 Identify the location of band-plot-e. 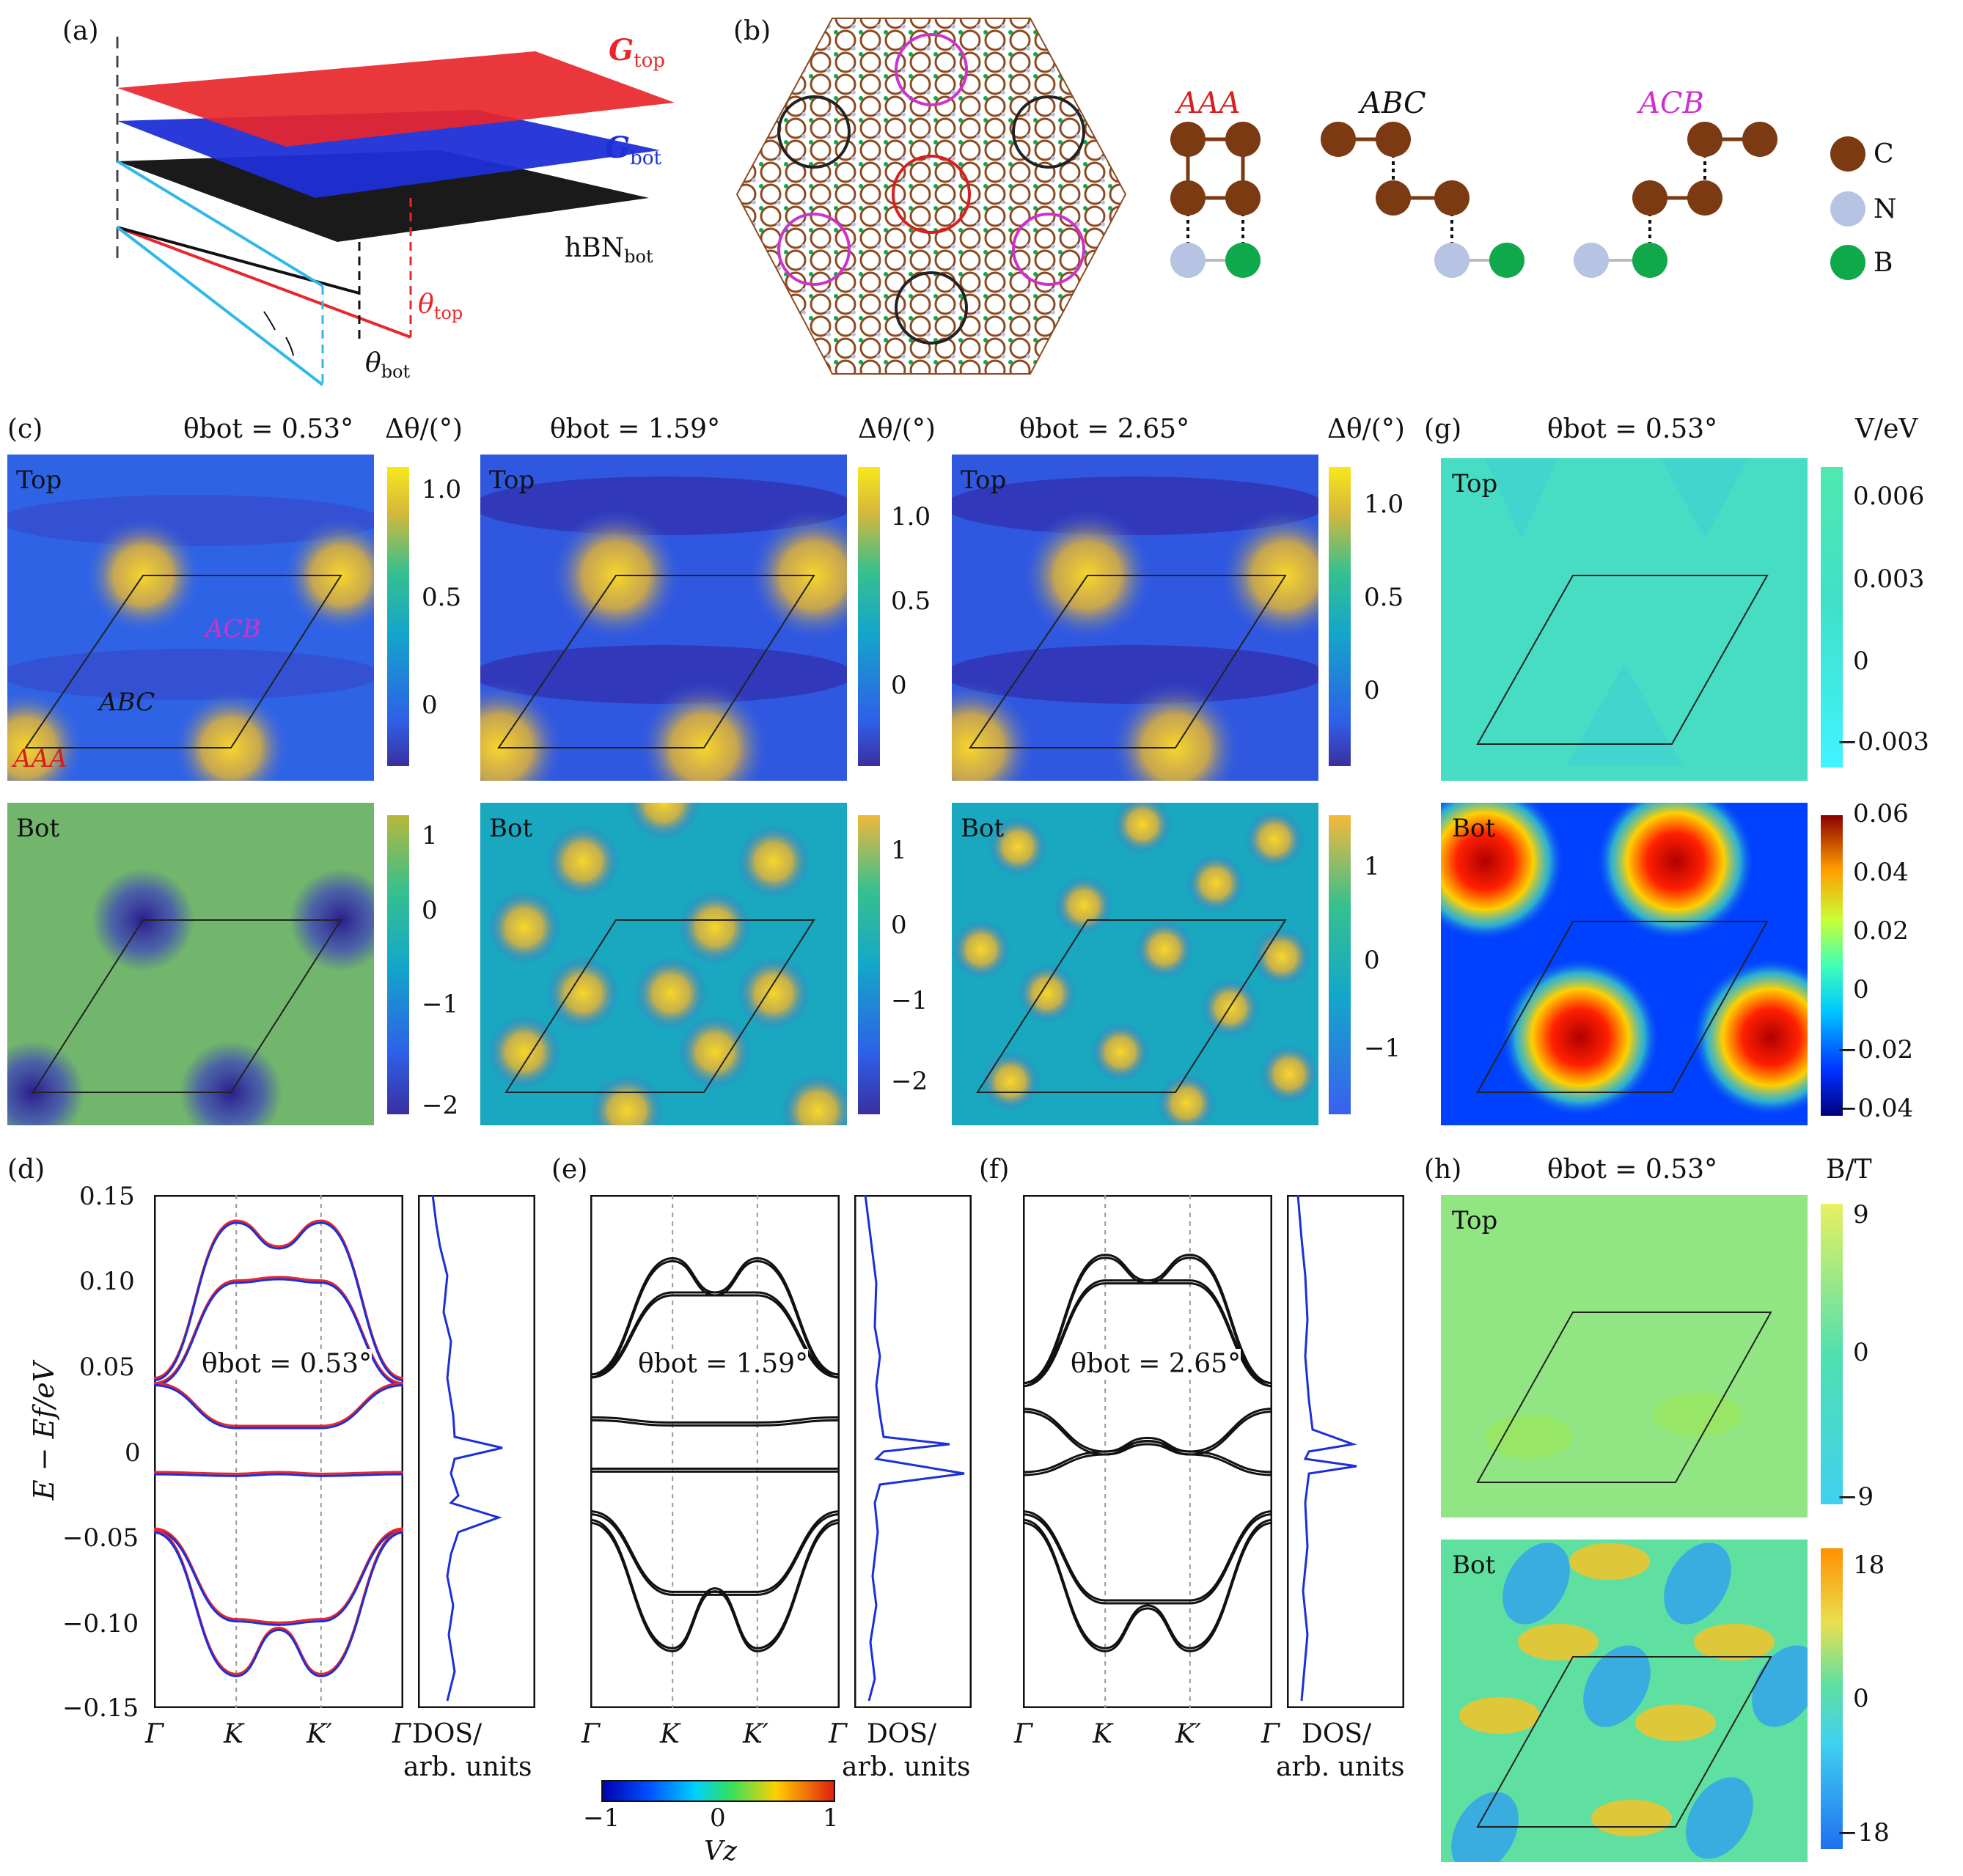
(715, 1451).